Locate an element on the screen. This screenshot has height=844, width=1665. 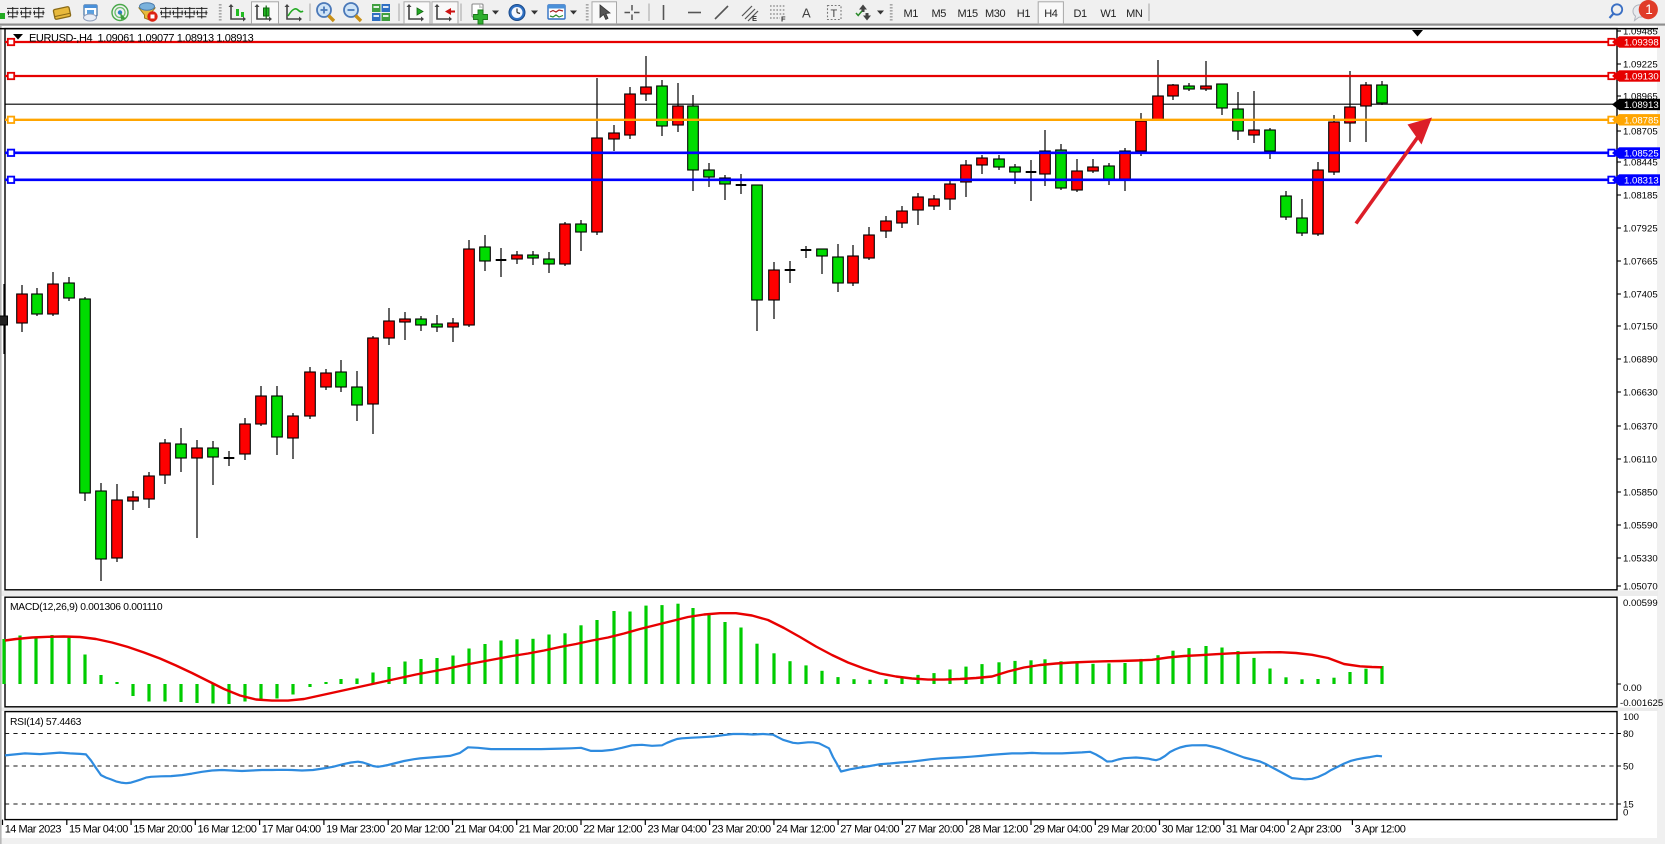
svg-text: 15 Mar 20:00 is located at coordinates (162, 830).